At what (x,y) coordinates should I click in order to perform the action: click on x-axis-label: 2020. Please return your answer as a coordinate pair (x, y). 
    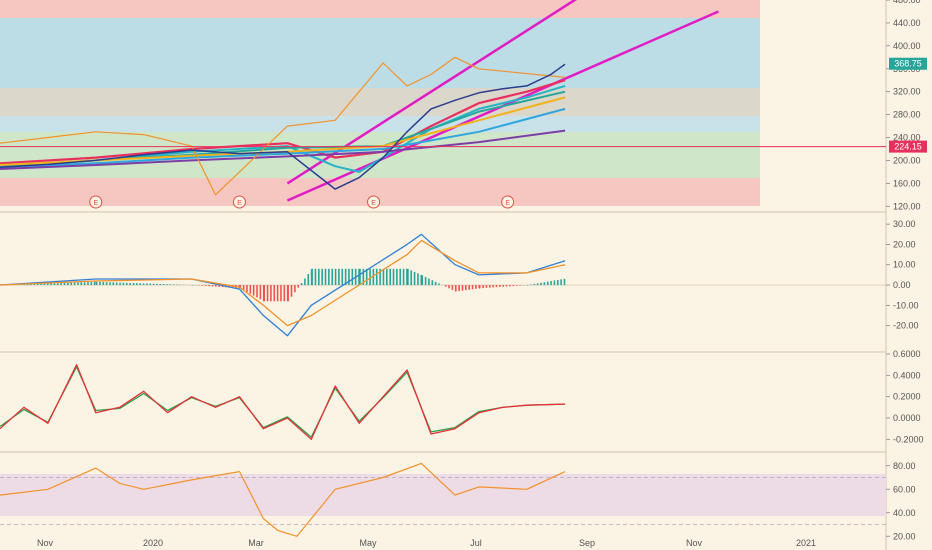
    Looking at the image, I should click on (153, 543).